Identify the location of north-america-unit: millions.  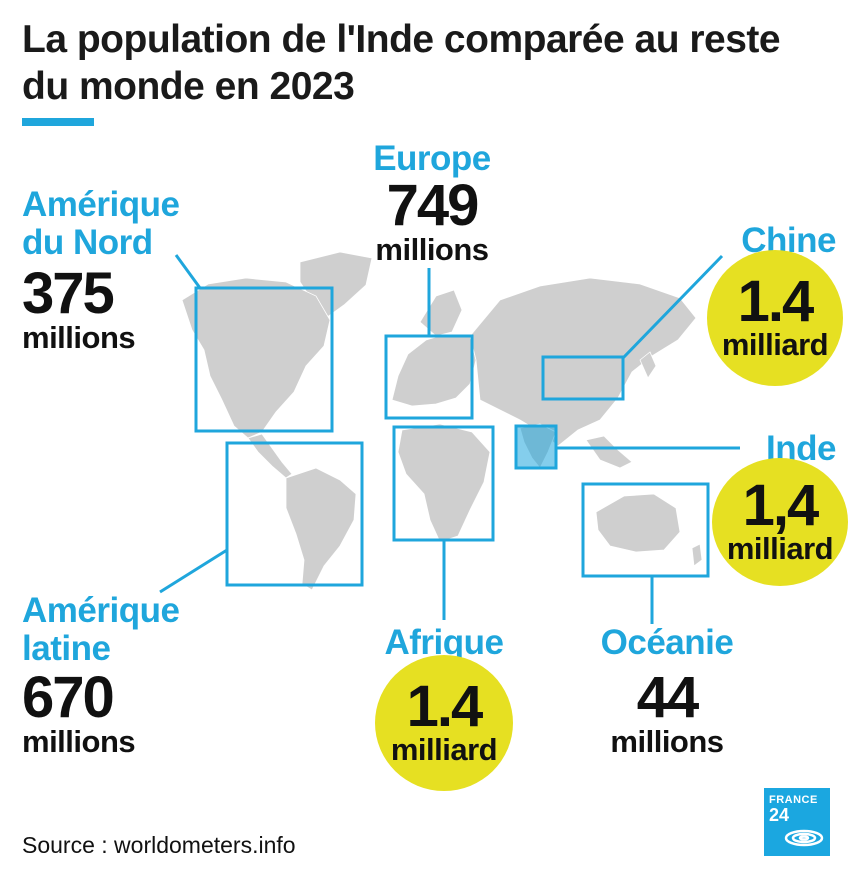
(79, 337).